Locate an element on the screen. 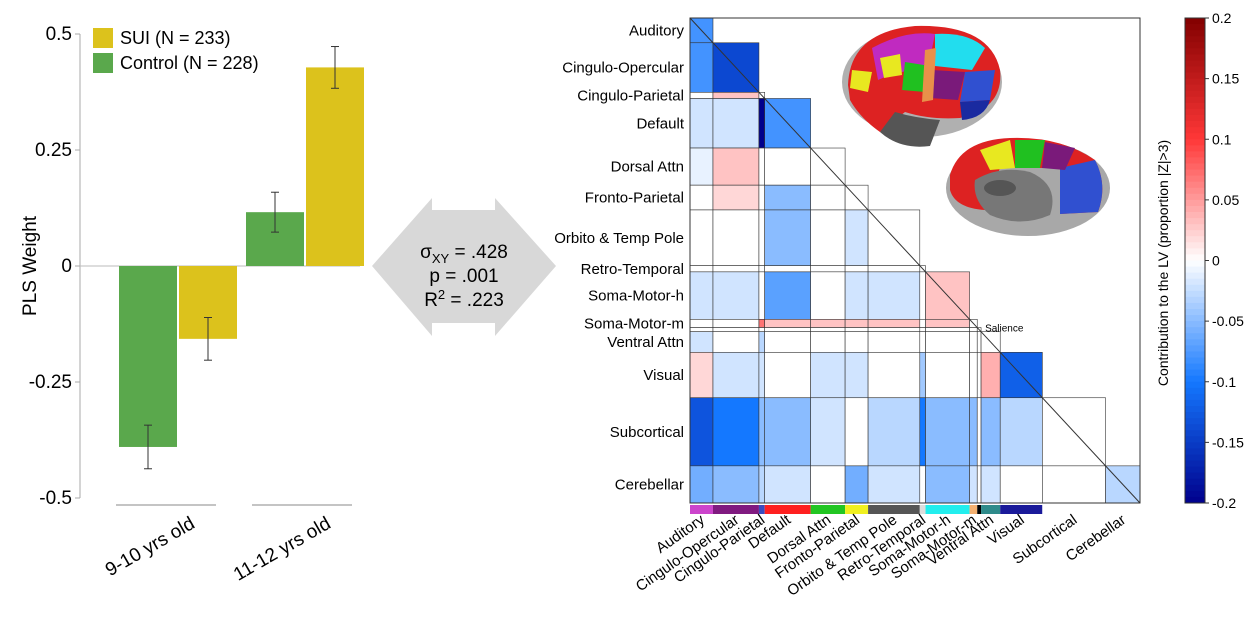  r2-superscript: 2 is located at coordinates (441, 294).